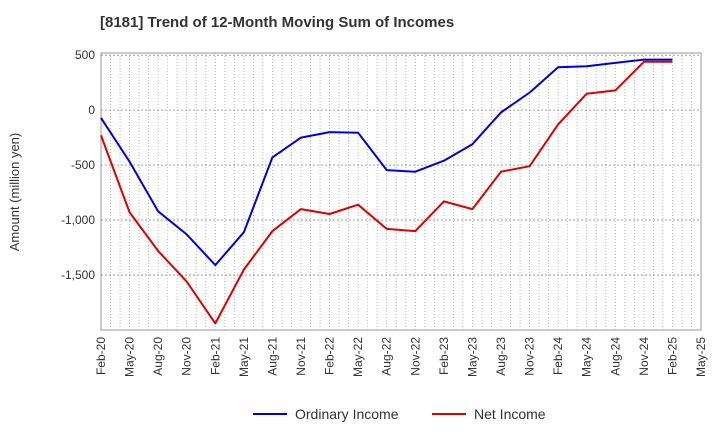 Image resolution: width=720 pixels, height=440 pixels. What do you see at coordinates (347, 414) in the screenshot?
I see `legend-label-ordinary-income: Ordinary Income` at bounding box center [347, 414].